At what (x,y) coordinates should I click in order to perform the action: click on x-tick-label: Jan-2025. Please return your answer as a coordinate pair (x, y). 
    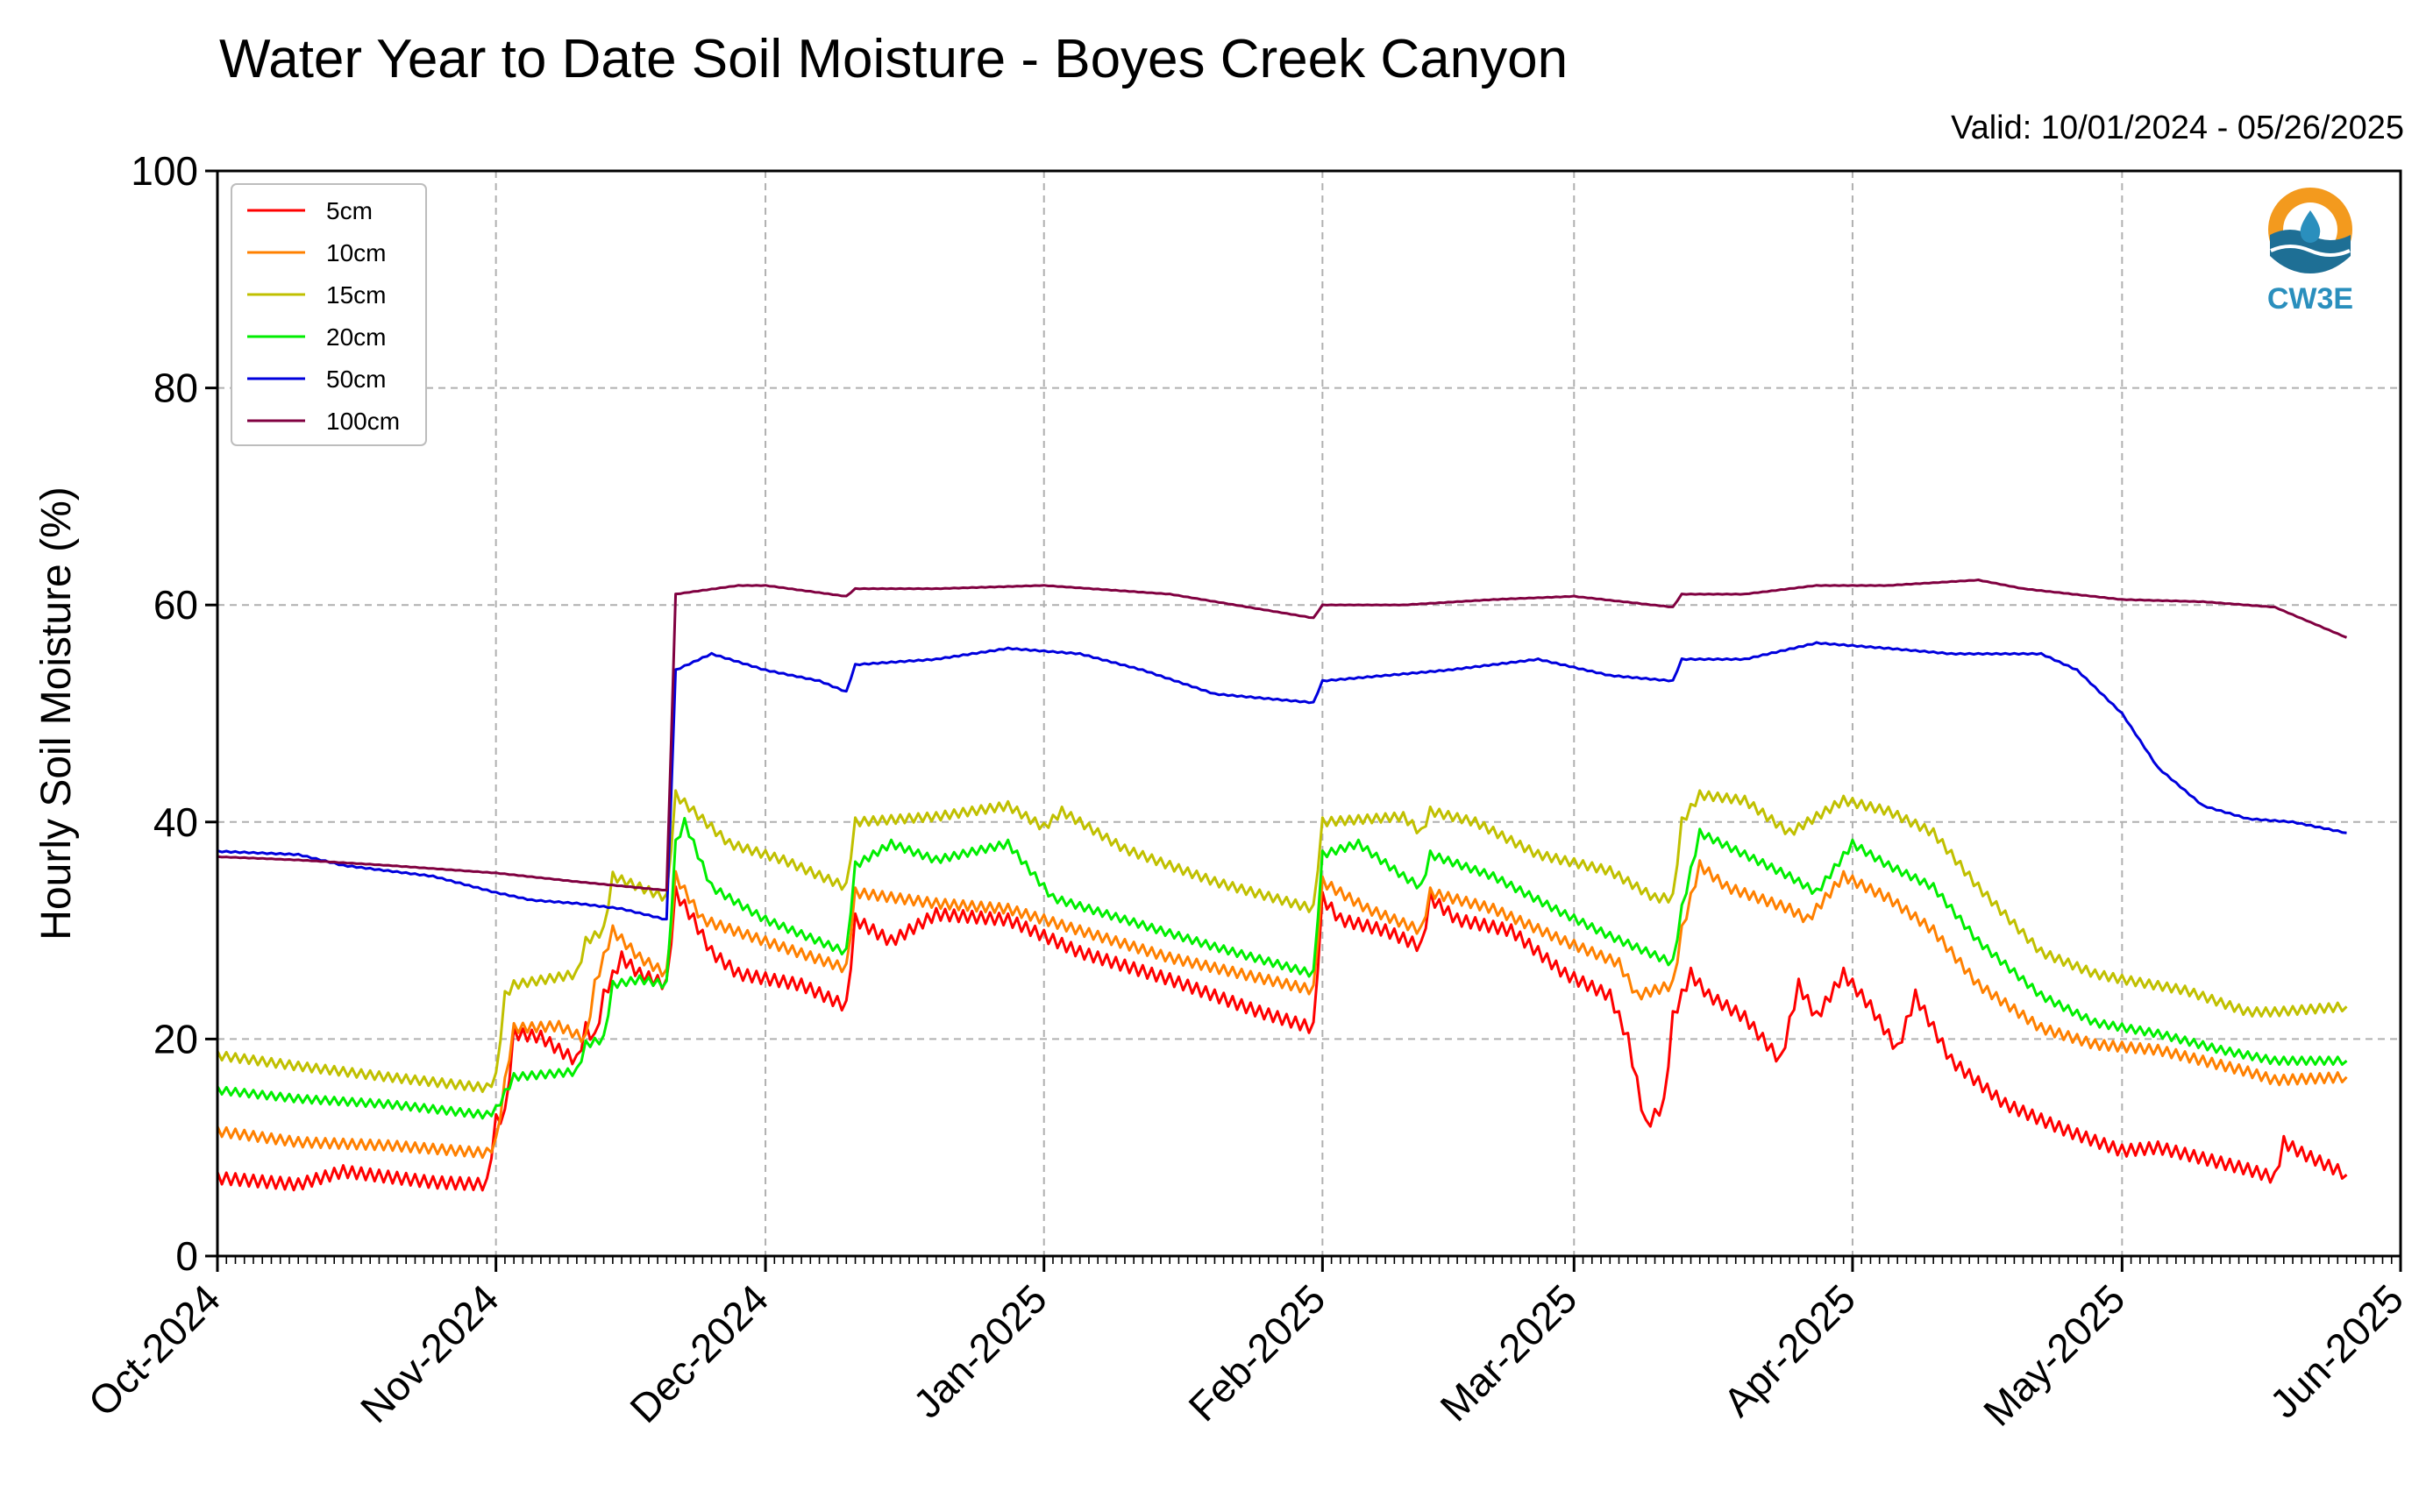
    Looking at the image, I should click on (979, 1350).